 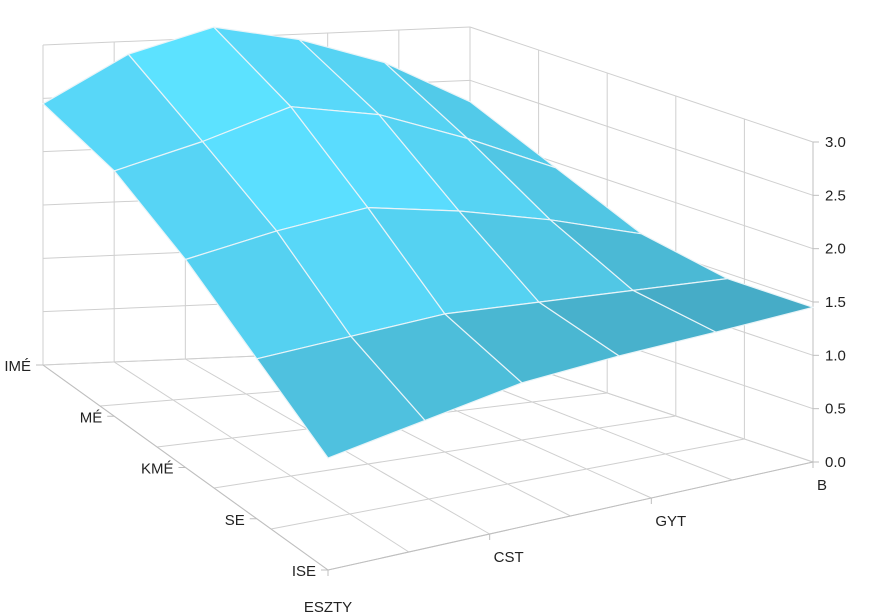 What do you see at coordinates (670, 521) in the screenshot?
I see `x-tick-label: GYT` at bounding box center [670, 521].